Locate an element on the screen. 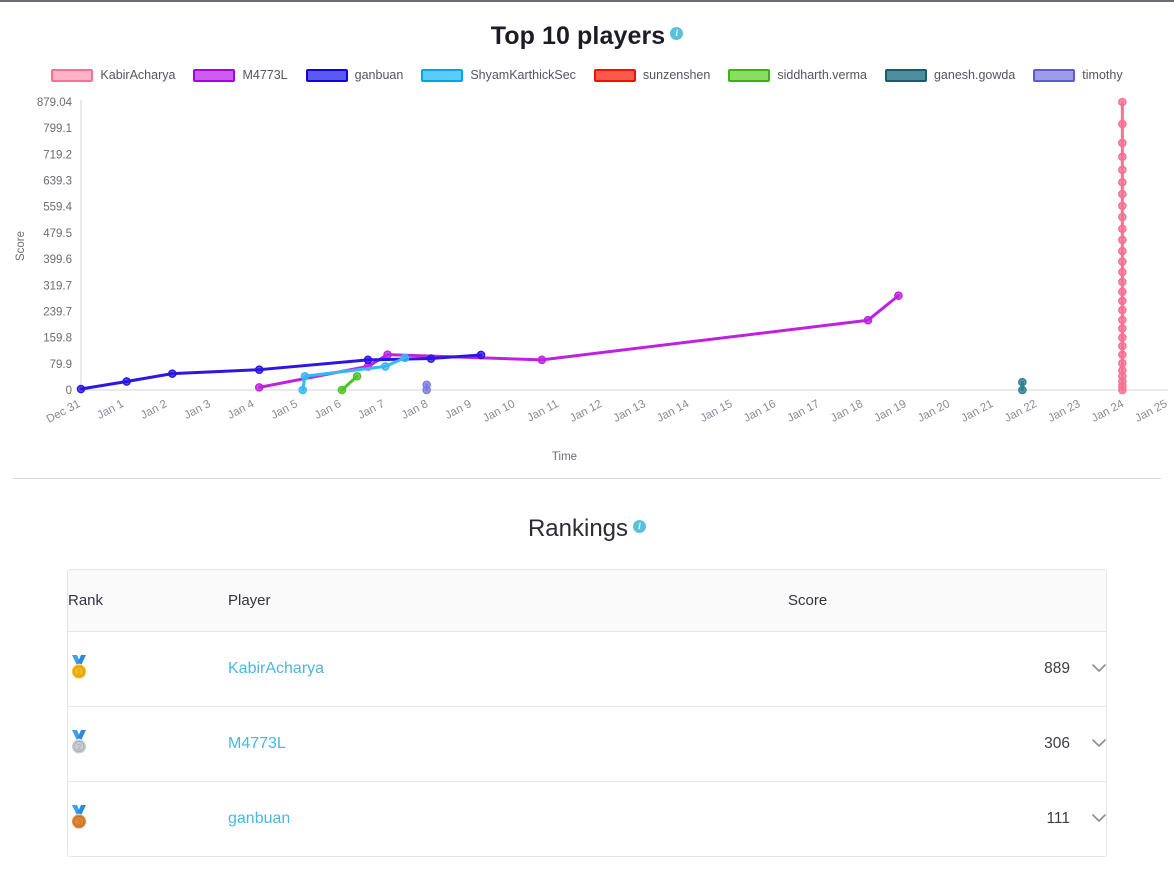 Image resolution: width=1174 pixels, height=877 pixels. x-axis-tick-label: Jan 25 is located at coordinates (1151, 411).